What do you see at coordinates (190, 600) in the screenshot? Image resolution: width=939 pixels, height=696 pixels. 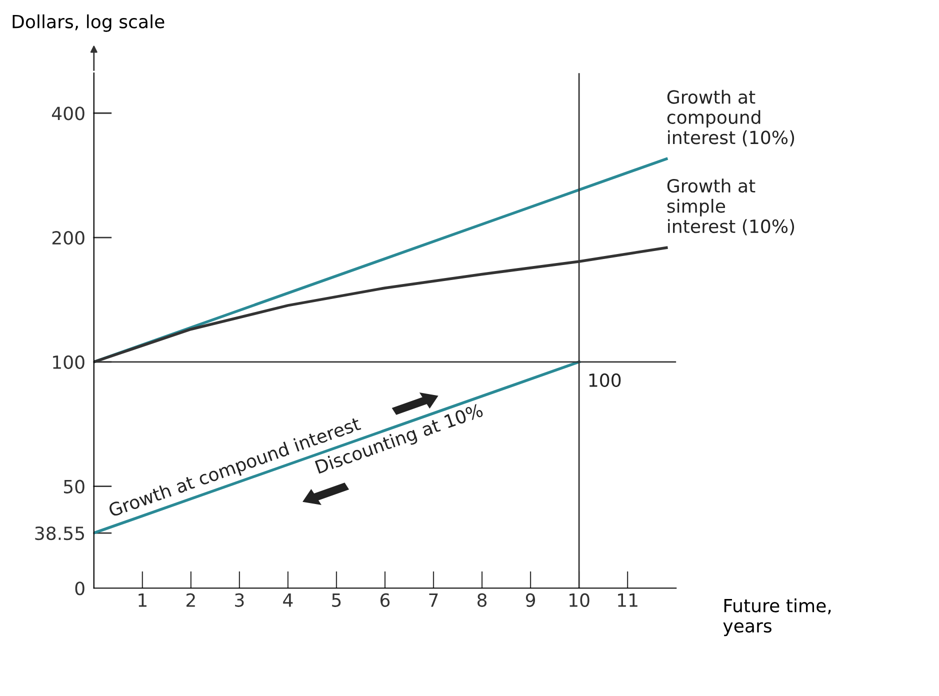 I see `x-tick-label: 2` at bounding box center [190, 600].